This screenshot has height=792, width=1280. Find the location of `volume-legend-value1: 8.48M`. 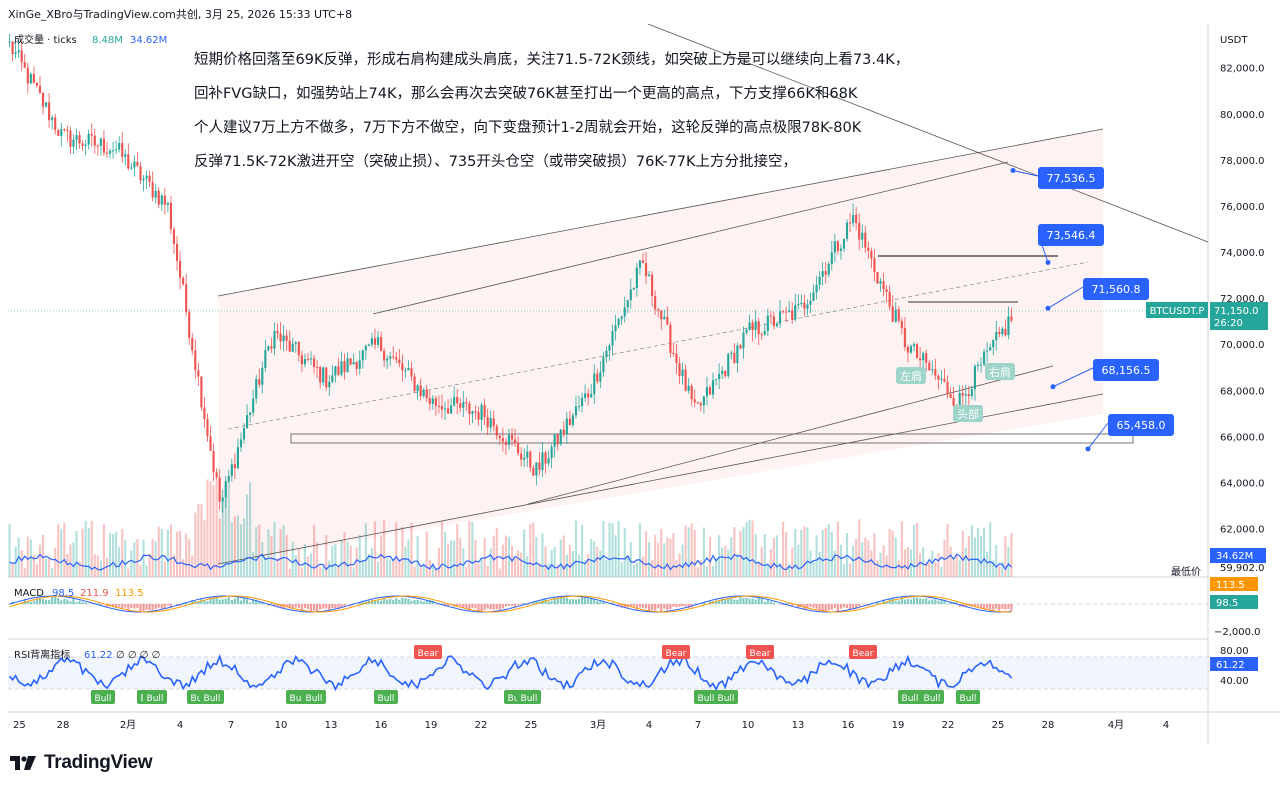

volume-legend-value1: 8.48M is located at coordinates (107, 40).